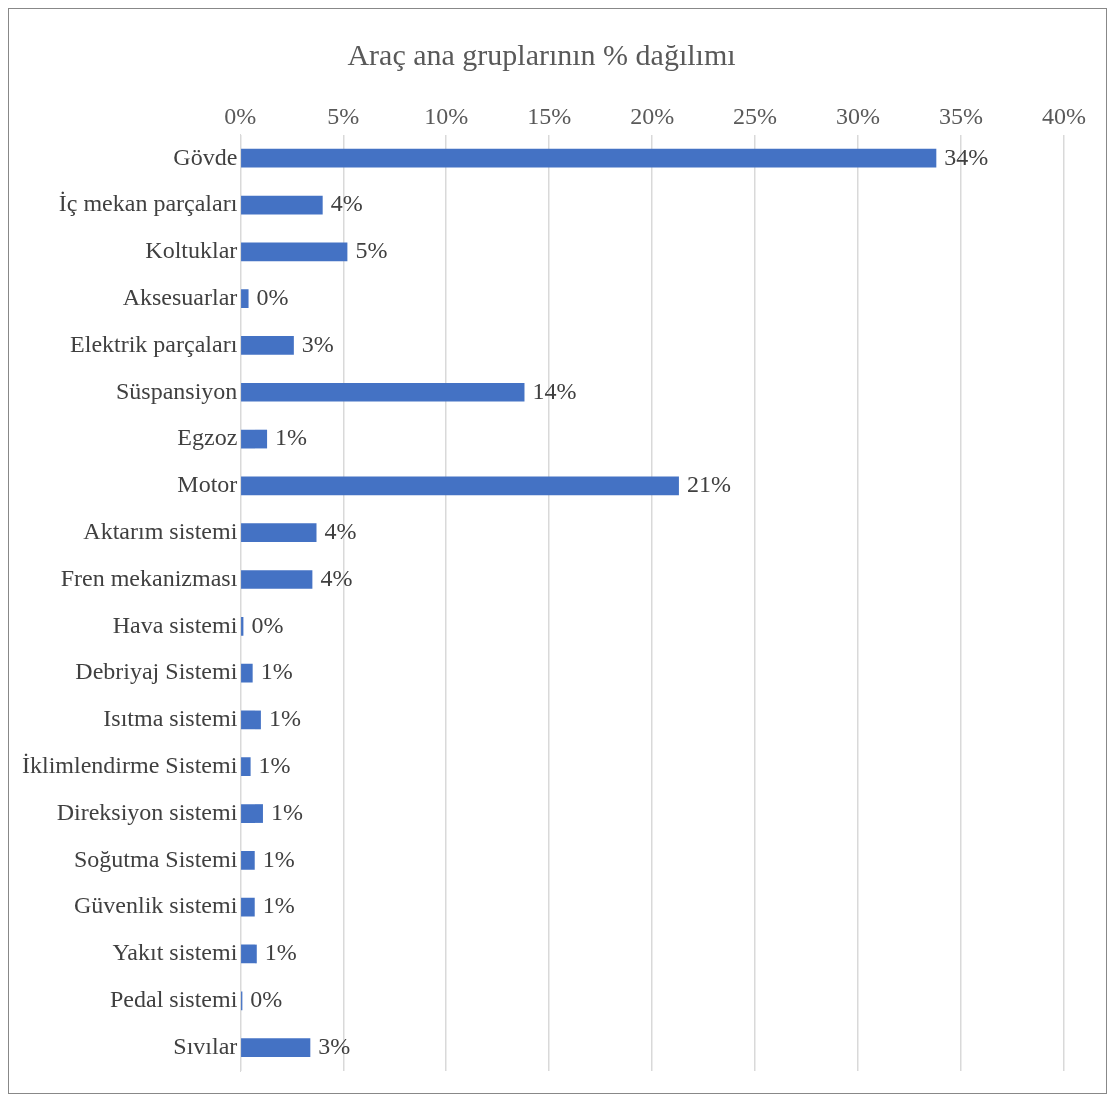  I want to click on x-tick-label: 15%, so click(549, 115).